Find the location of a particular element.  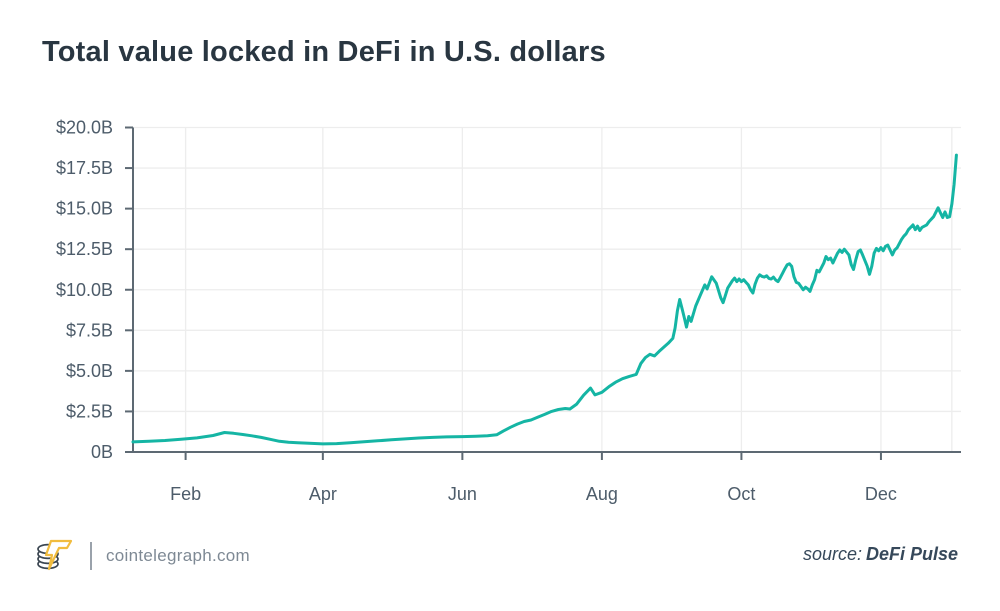

lightning-bolt-icon is located at coordinates (58, 555).